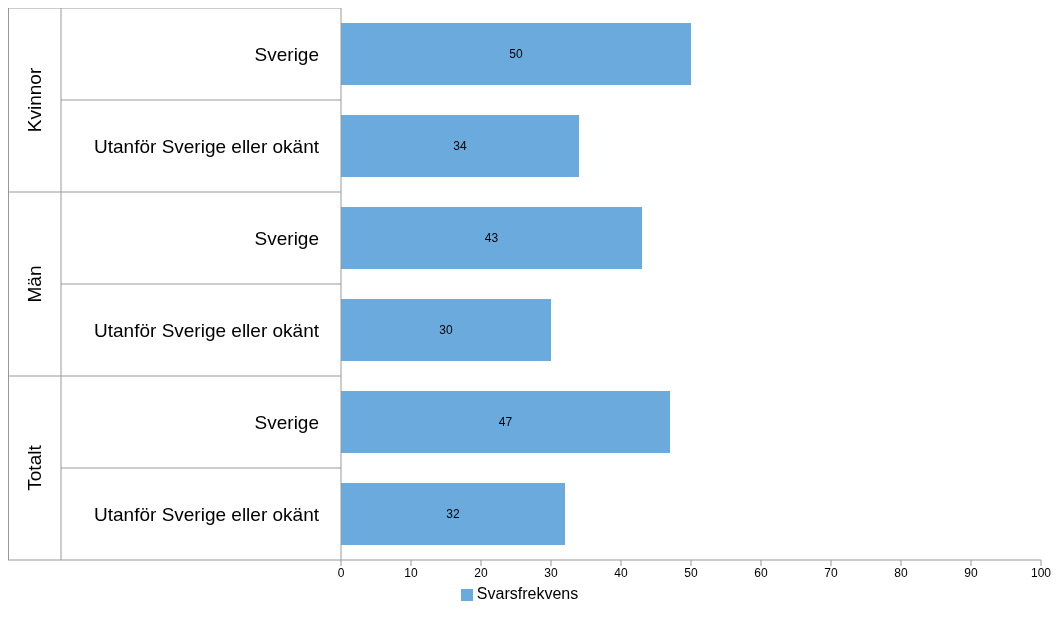  I want to click on data-label: 32, so click(453, 514).